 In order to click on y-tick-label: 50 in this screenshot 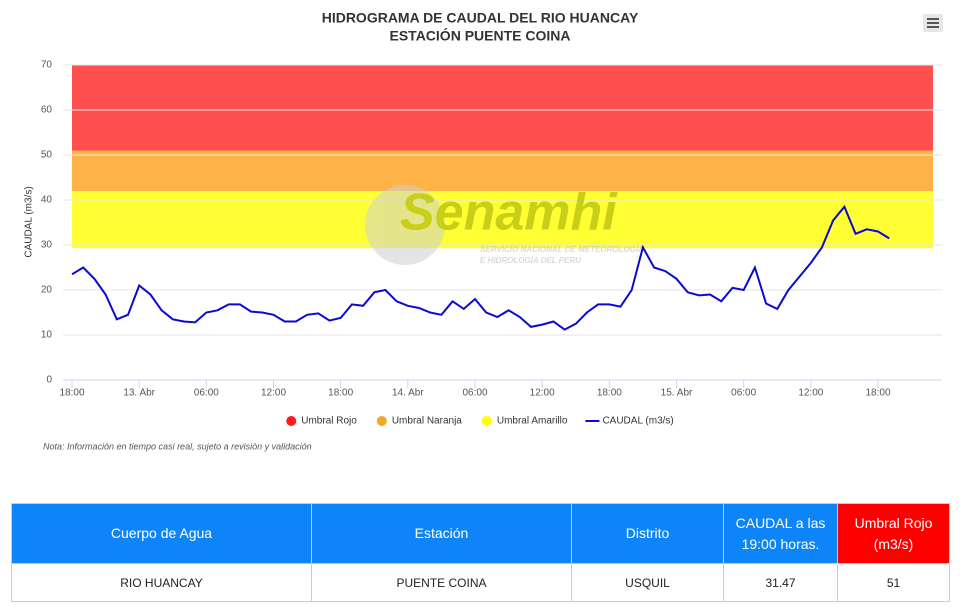, I will do `click(47, 155)`.